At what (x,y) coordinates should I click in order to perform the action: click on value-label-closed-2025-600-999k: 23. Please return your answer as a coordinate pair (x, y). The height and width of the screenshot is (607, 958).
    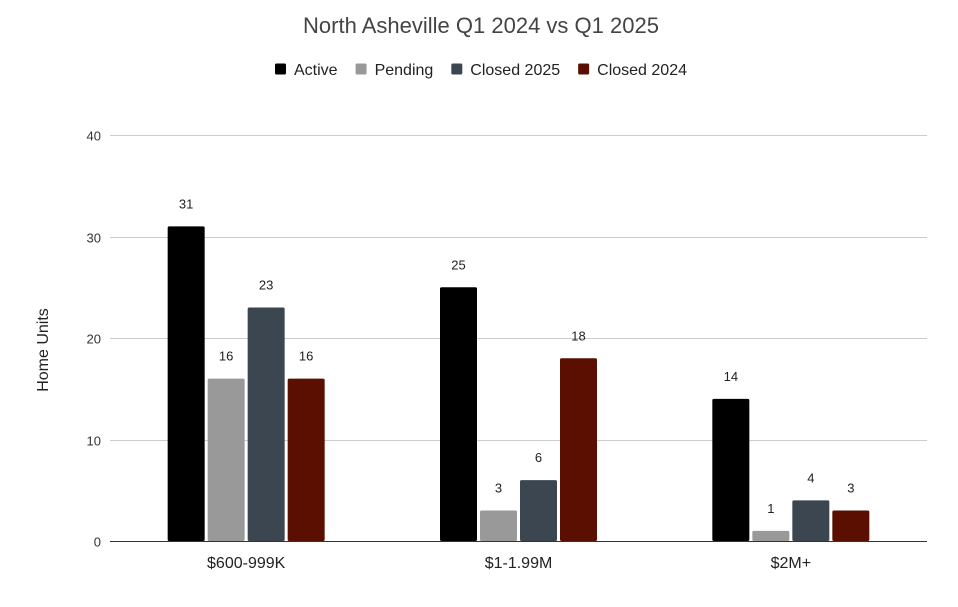
    Looking at the image, I should click on (266, 285).